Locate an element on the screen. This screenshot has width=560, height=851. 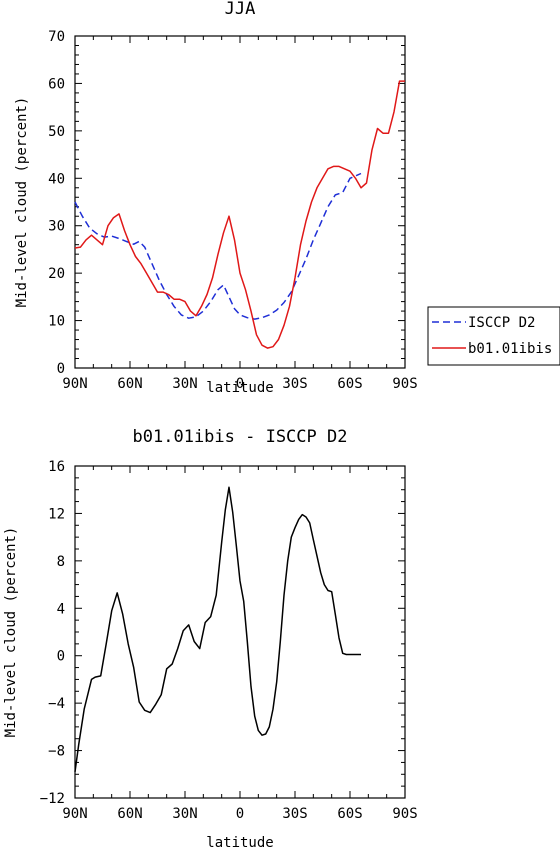
y-tick-label: 4 is located at coordinates (61, 609).